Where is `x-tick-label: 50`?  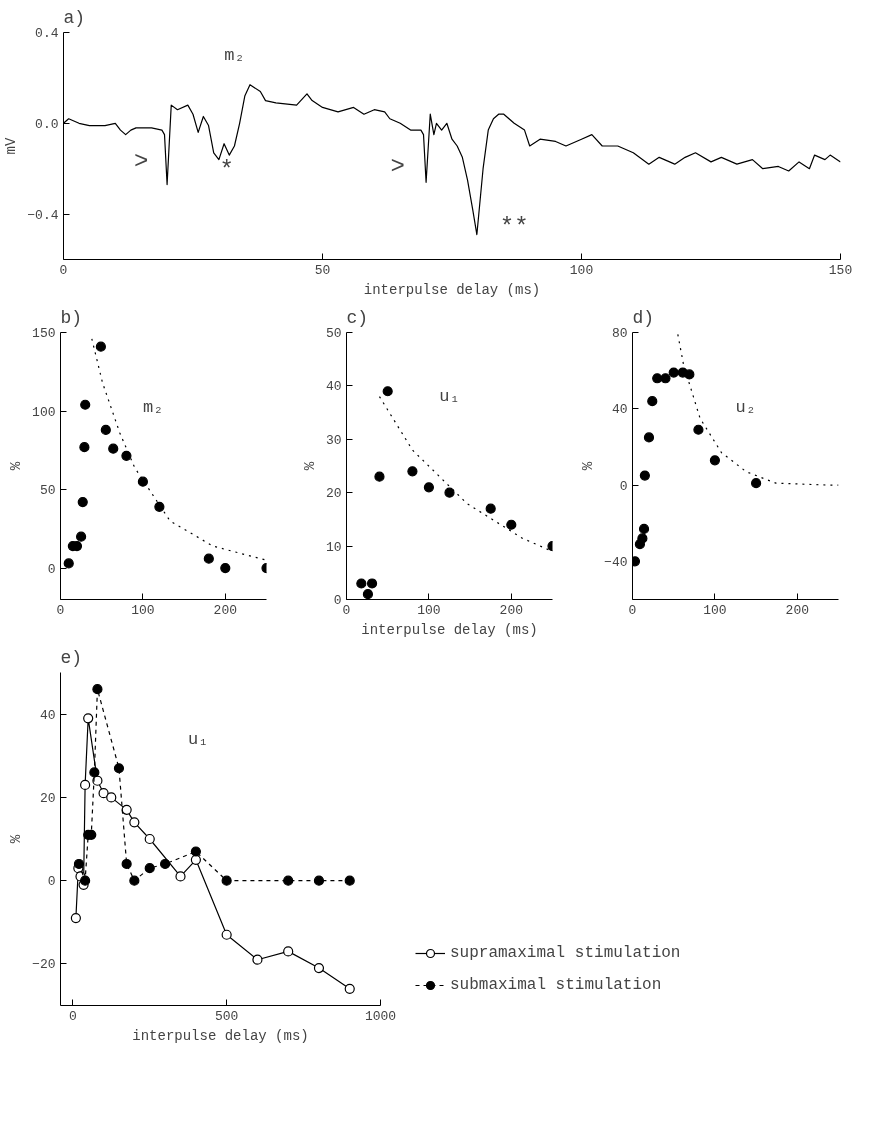
x-tick-label: 50 is located at coordinates (322, 270).